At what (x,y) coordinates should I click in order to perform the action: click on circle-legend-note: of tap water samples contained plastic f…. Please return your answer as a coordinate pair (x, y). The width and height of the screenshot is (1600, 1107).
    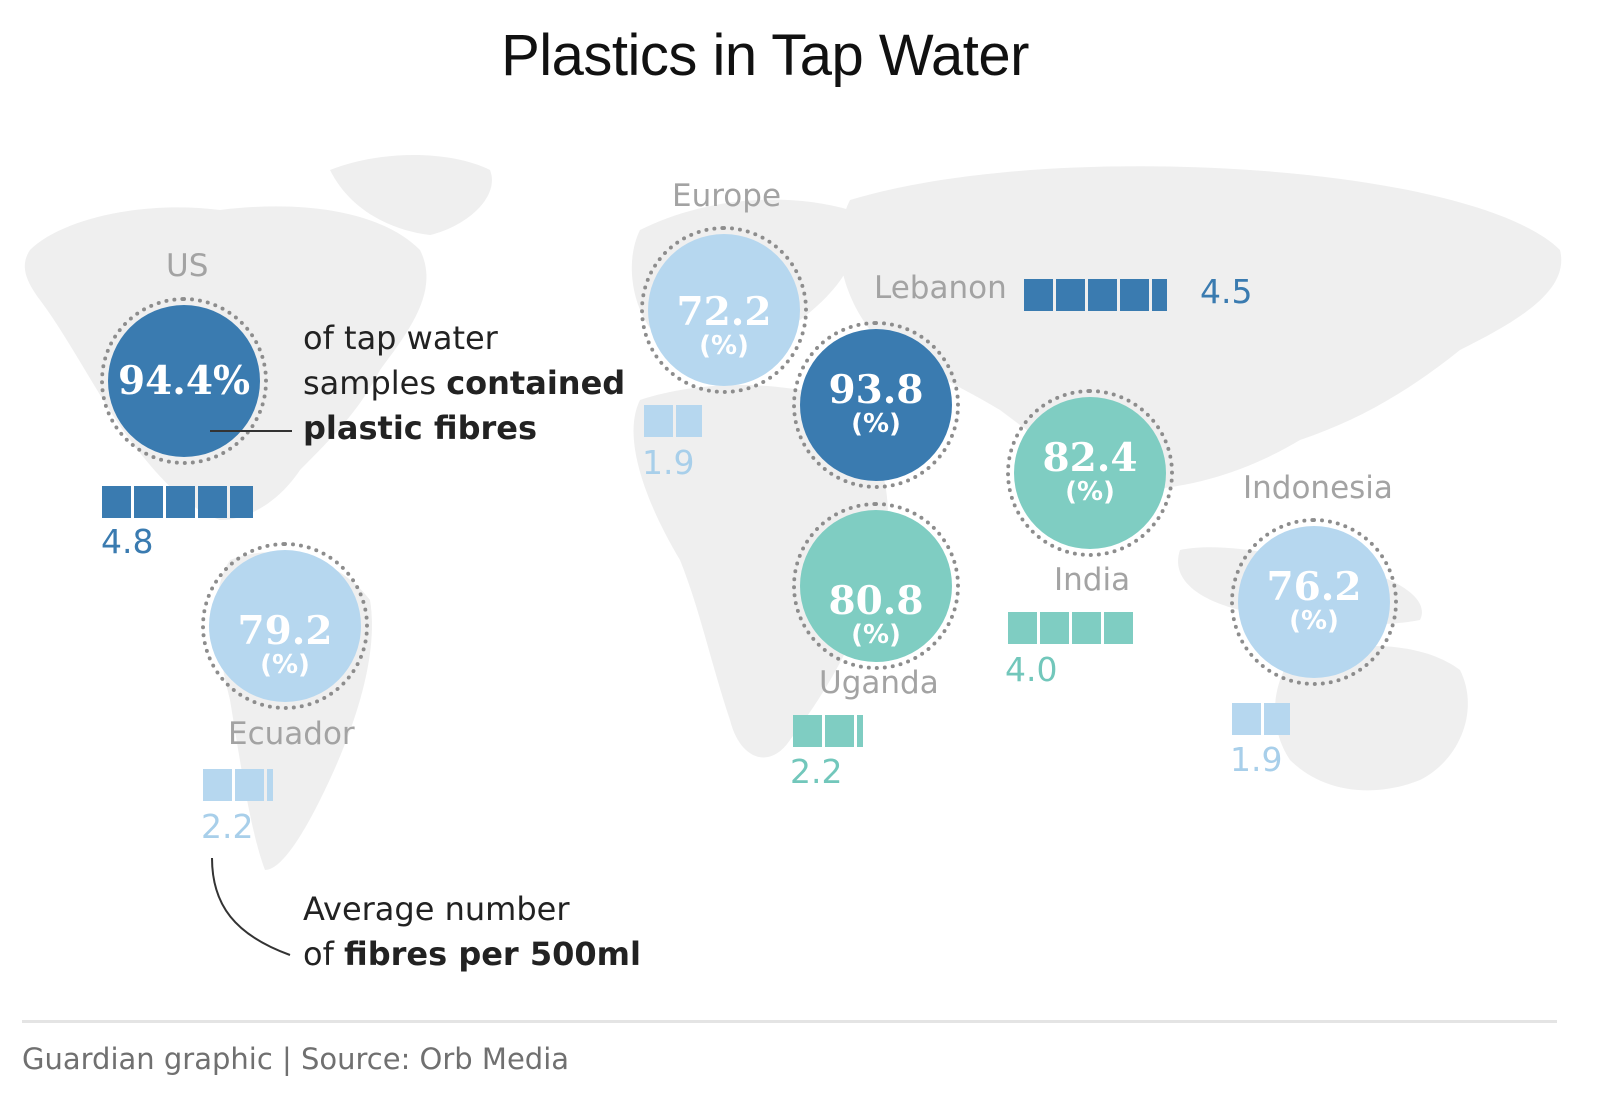
    Looking at the image, I should click on (464, 383).